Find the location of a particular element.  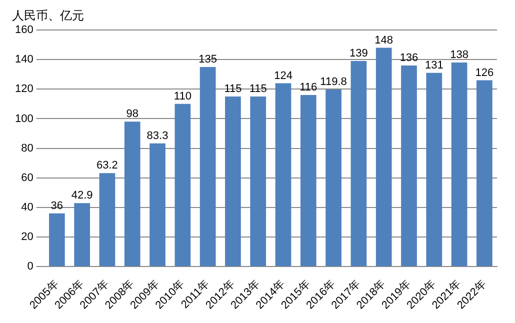

y-tick-label: 160 is located at coordinates (24, 30).